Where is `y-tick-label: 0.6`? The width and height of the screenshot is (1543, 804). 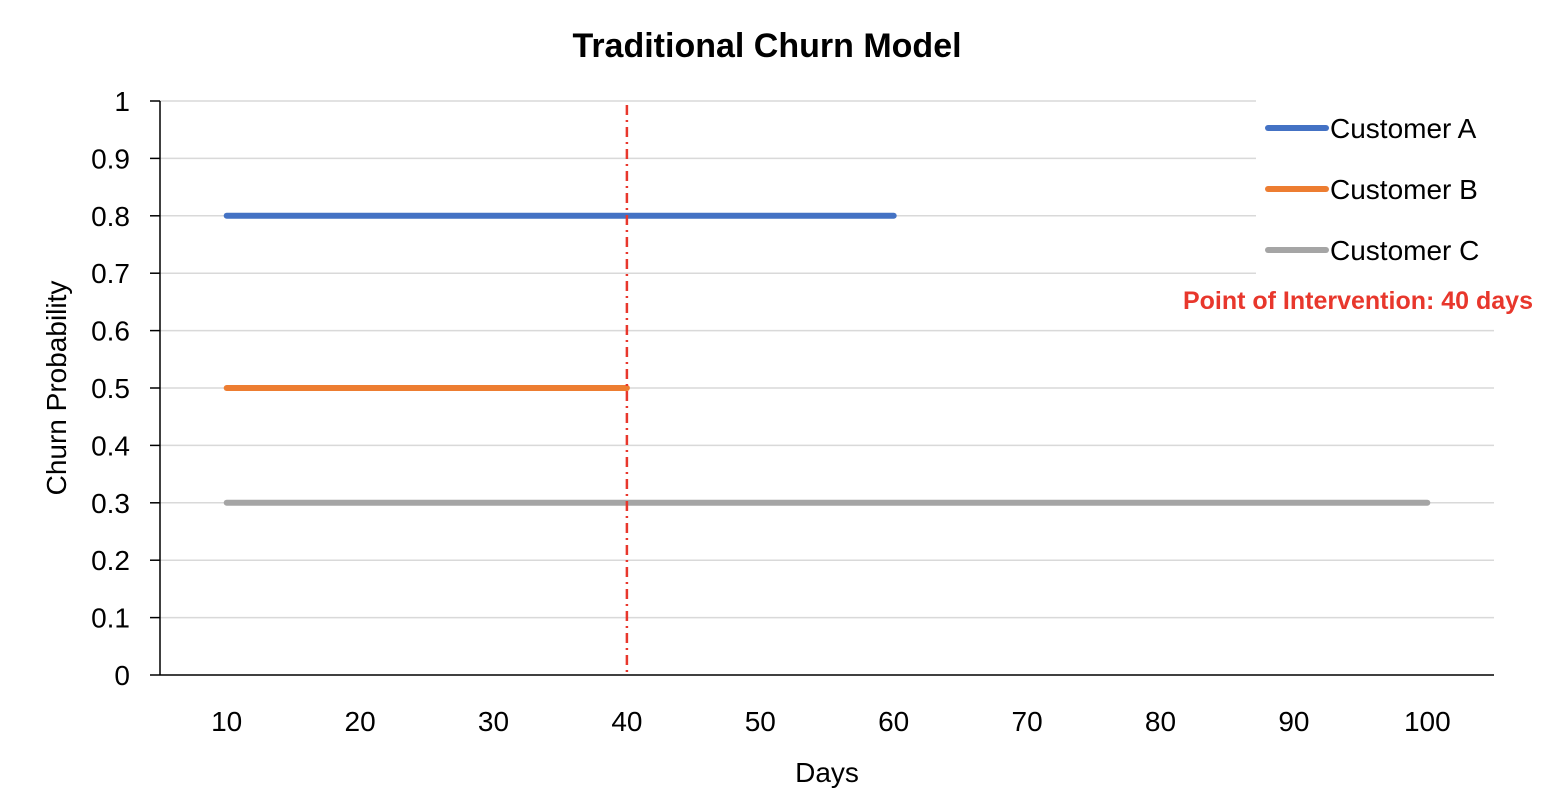 y-tick-label: 0.6 is located at coordinates (110, 331).